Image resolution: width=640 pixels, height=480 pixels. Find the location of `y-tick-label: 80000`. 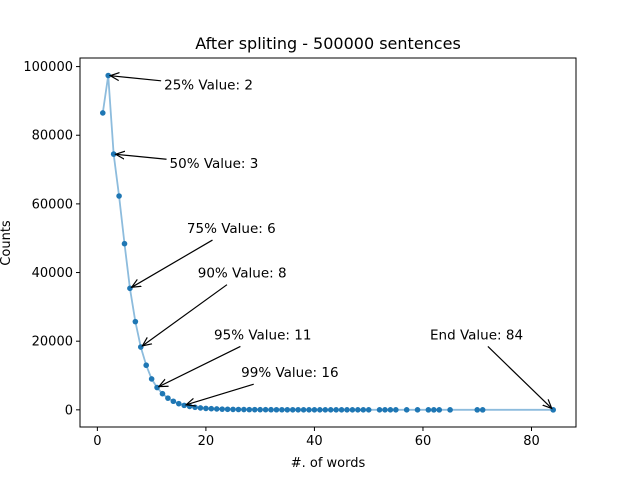

y-tick-label: 80000 is located at coordinates (52, 136).